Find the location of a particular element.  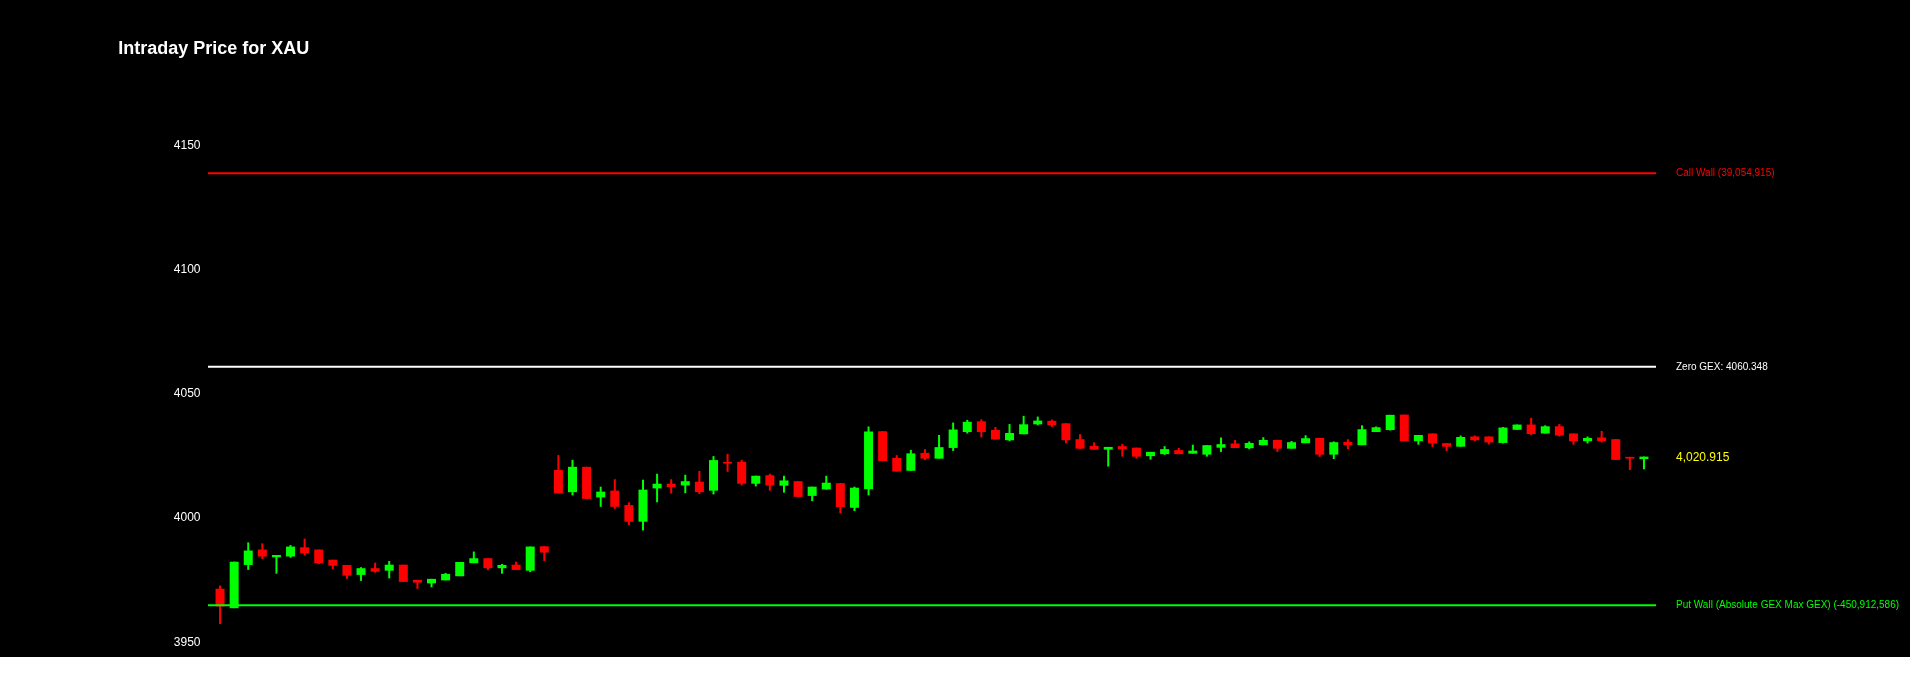

ref-line-label: Put Wall (Absolute GEX Max GEX) (-450,912,586) is located at coordinates (1788, 605).